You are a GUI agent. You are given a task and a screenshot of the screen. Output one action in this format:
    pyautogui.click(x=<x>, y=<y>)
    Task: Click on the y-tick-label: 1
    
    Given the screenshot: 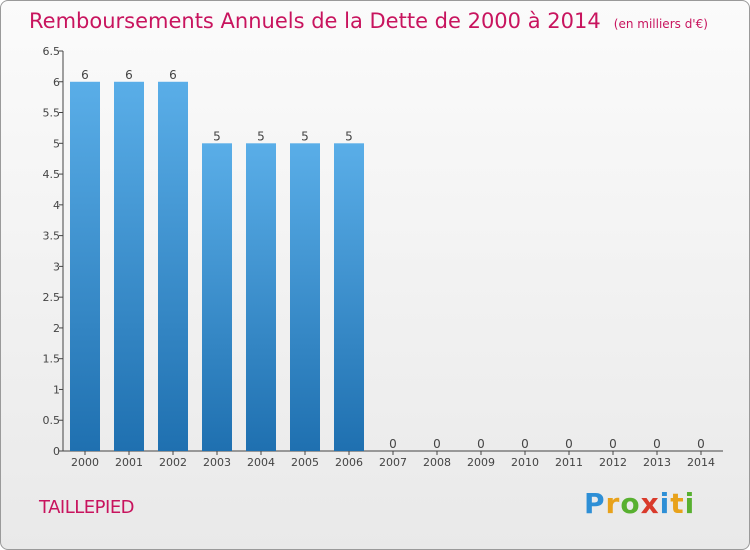 What is the action you would take?
    pyautogui.click(x=56, y=389)
    